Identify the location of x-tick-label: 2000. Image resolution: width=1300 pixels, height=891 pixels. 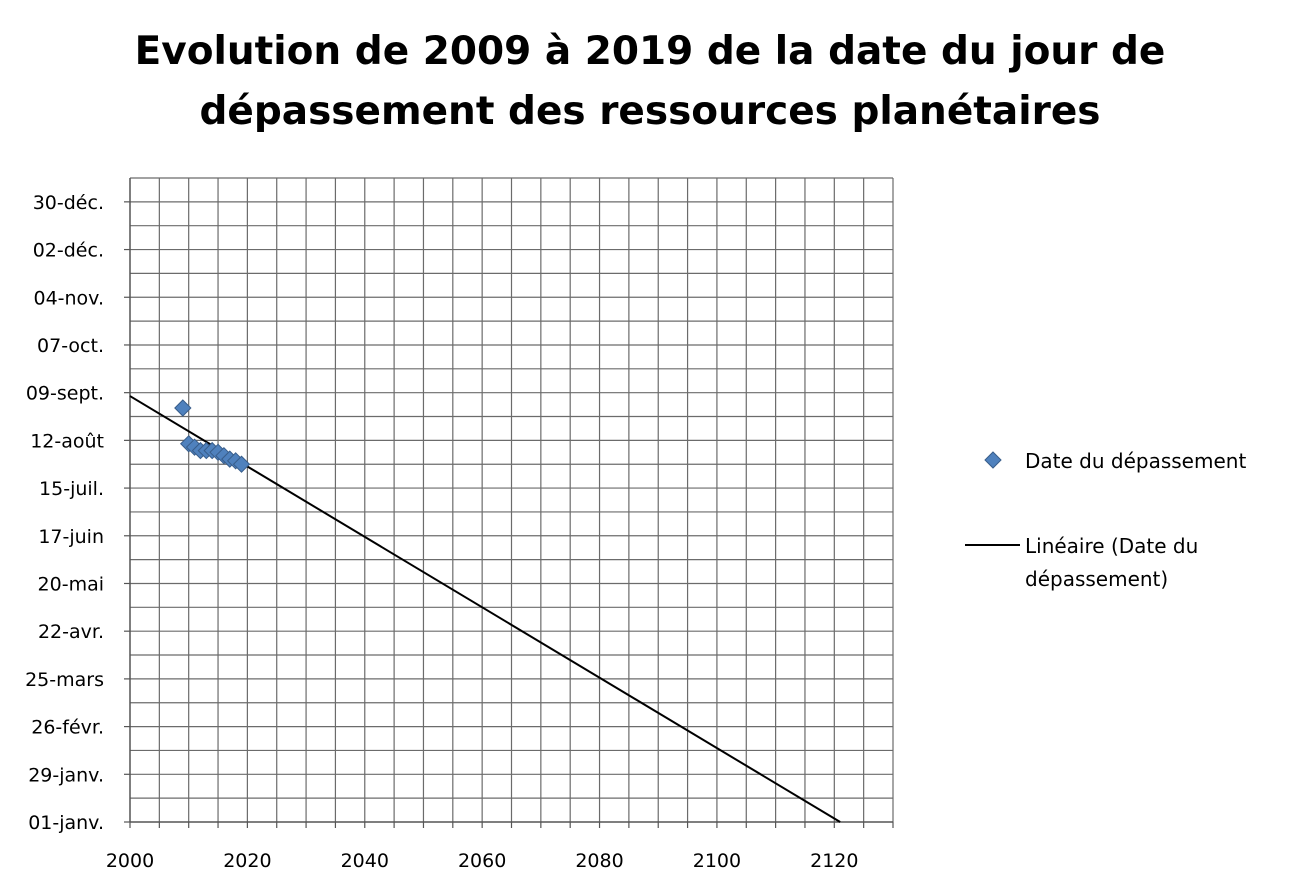
(130, 861).